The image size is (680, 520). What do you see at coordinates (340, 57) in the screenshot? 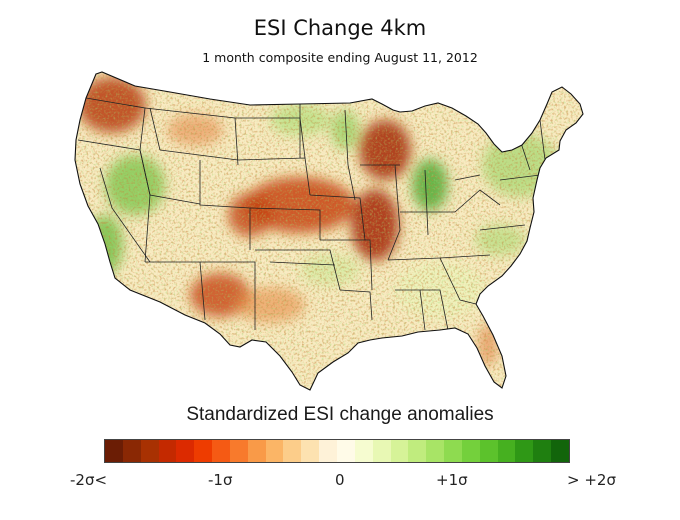
I see `map-subtitle: 1 month composite ending August 11, 2012` at bounding box center [340, 57].